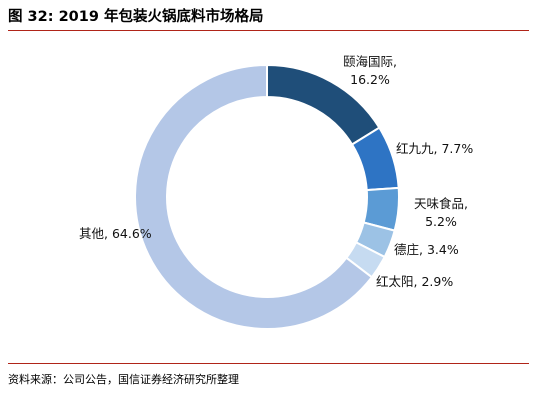  I want to click on slice-value-label: 5.2%, so click(441, 221).